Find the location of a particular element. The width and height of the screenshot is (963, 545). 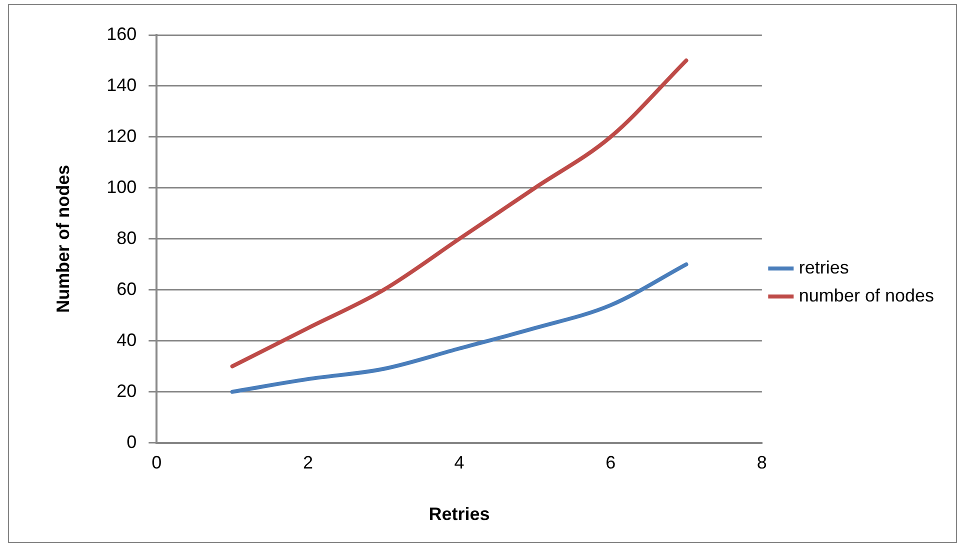

y-tick-label: 160 is located at coordinates (121, 34).